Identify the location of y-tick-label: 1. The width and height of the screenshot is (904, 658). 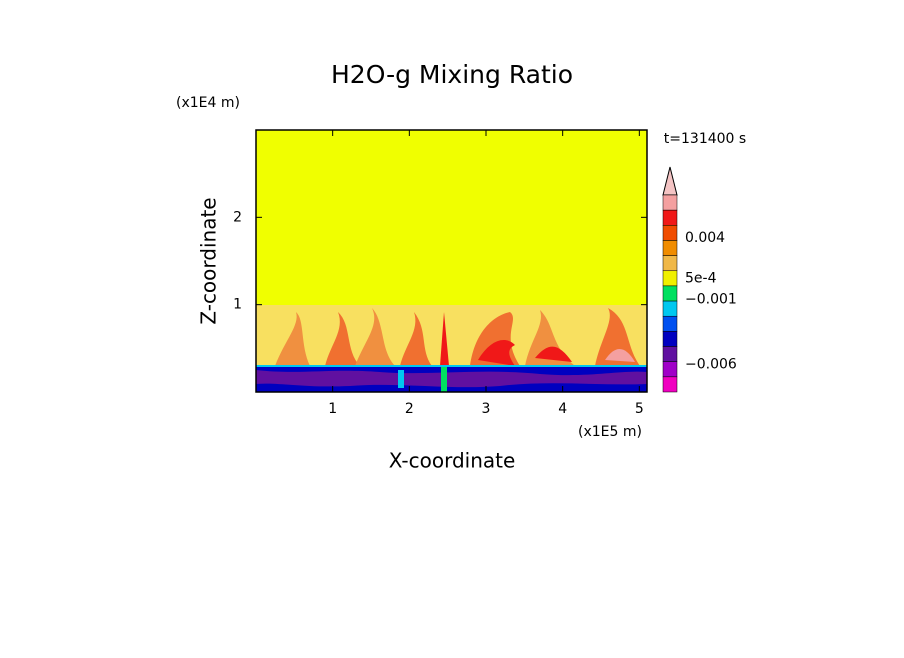
(237, 305).